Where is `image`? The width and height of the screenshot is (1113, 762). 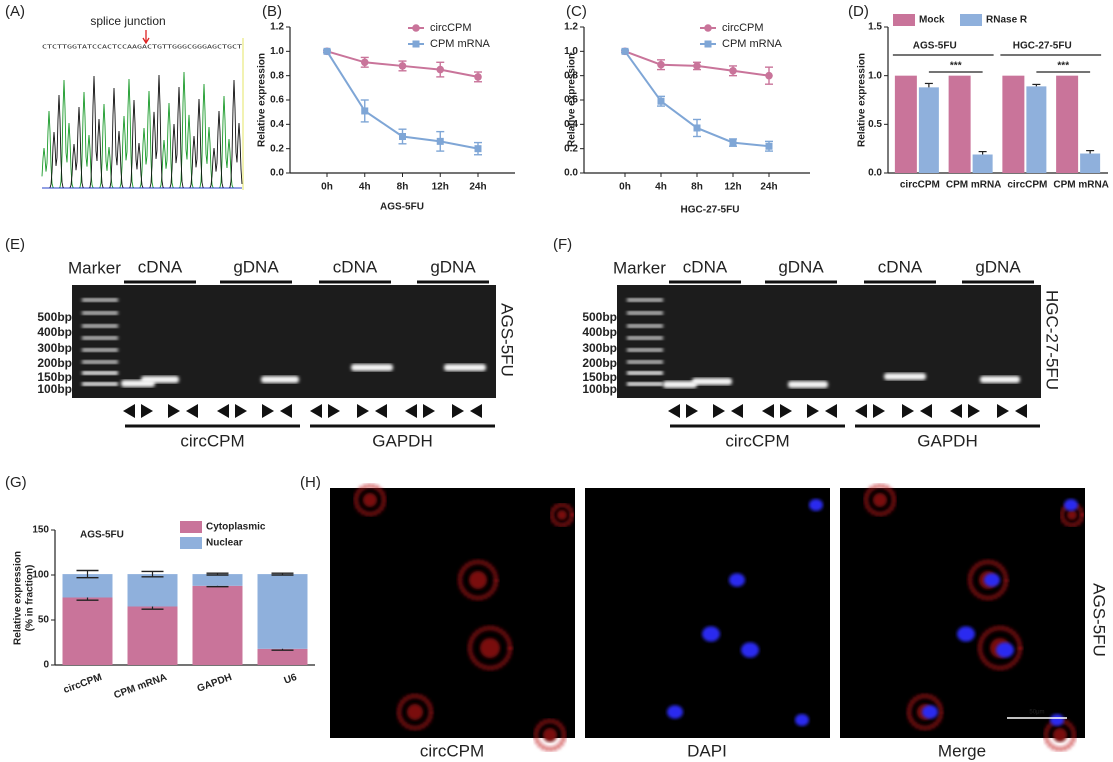 image is located at coordinates (707, 613).